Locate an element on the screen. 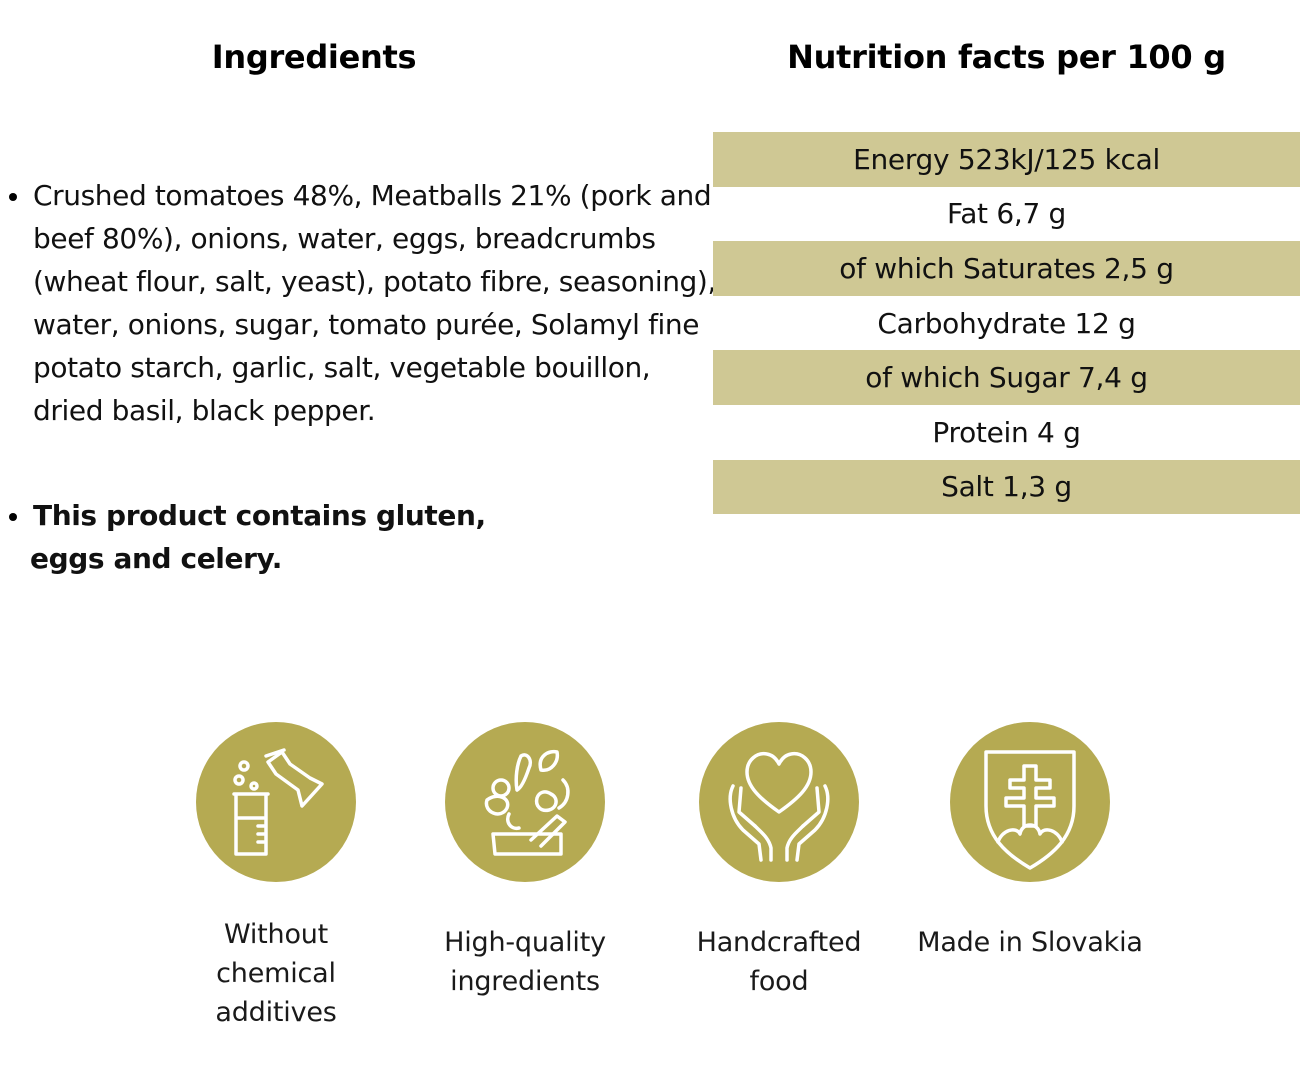 Image resolution: width=1300 pixels, height=1080 pixels. nutrition-carbohydrate: Carbohydrate 12 g is located at coordinates (1006, 323).